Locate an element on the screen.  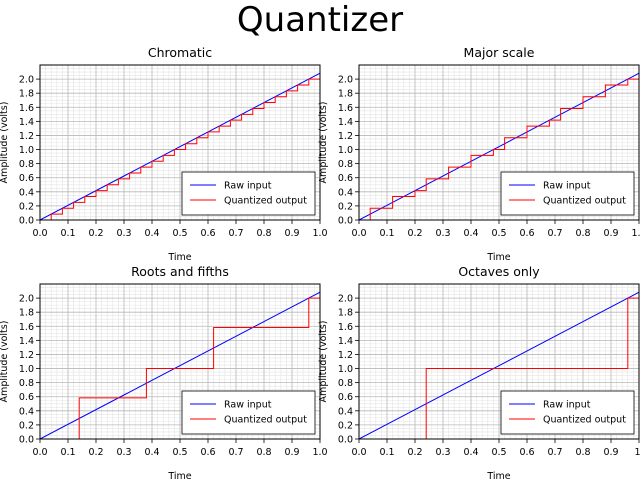
x-tick-label: 0.2 is located at coordinates (414, 233).